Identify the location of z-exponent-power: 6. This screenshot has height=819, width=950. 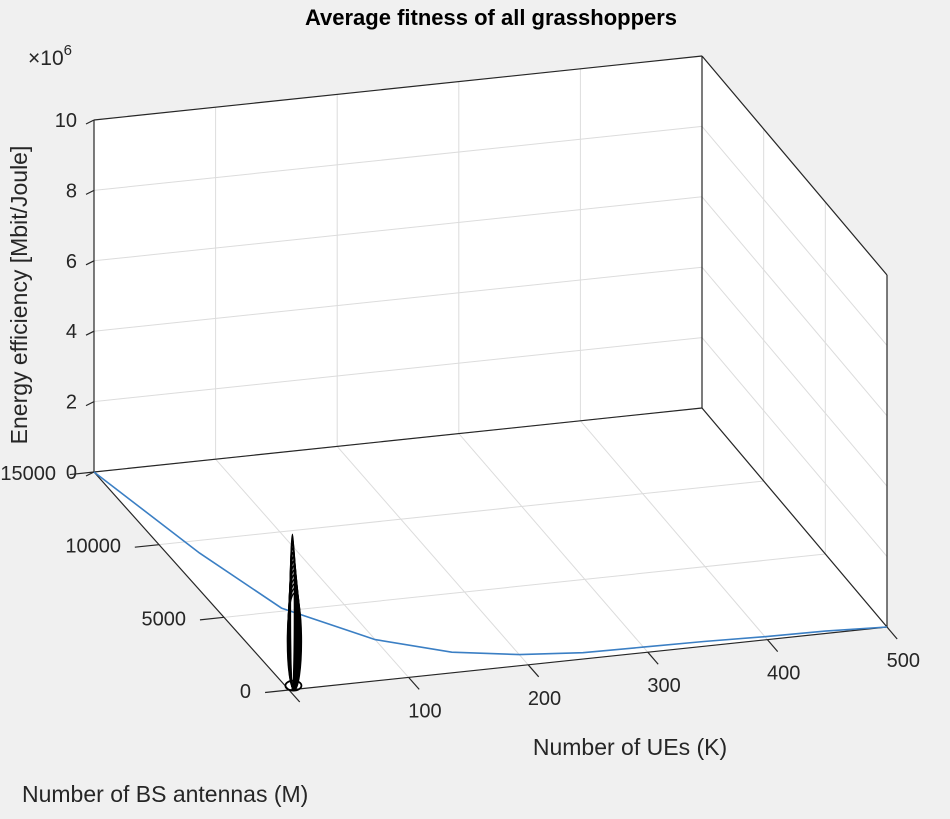
(68, 50).